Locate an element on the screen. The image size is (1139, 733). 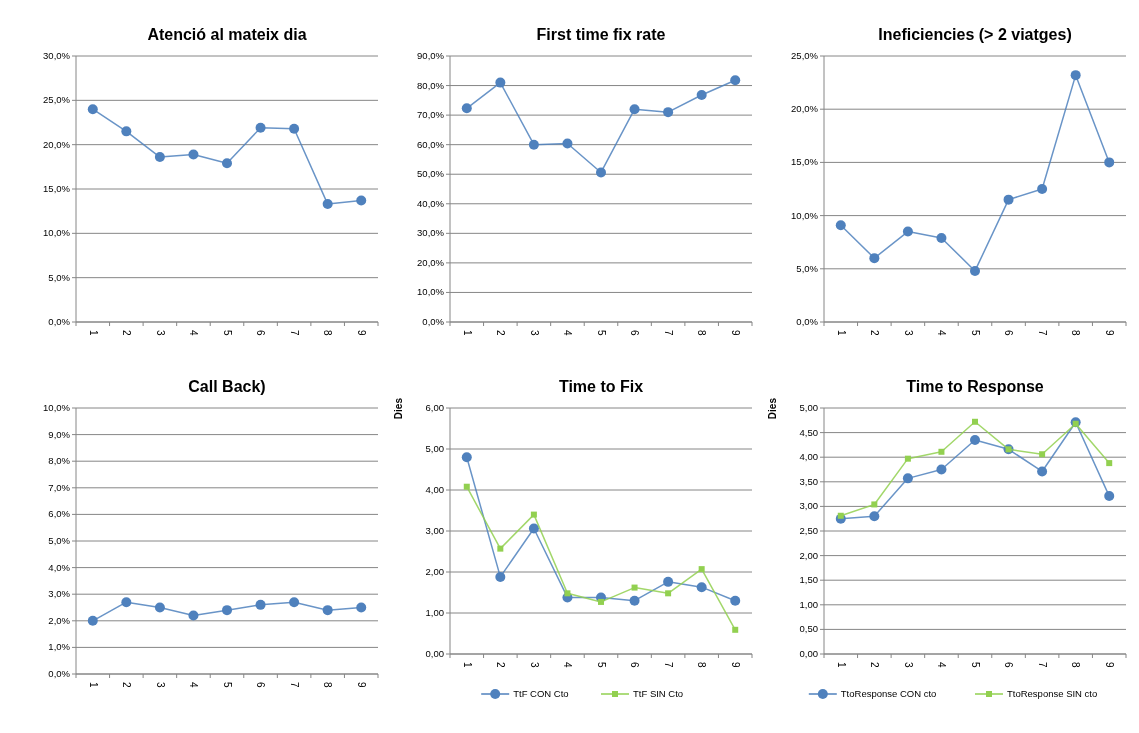
y-tick-label: 4,0% is located at coordinates (59, 567).